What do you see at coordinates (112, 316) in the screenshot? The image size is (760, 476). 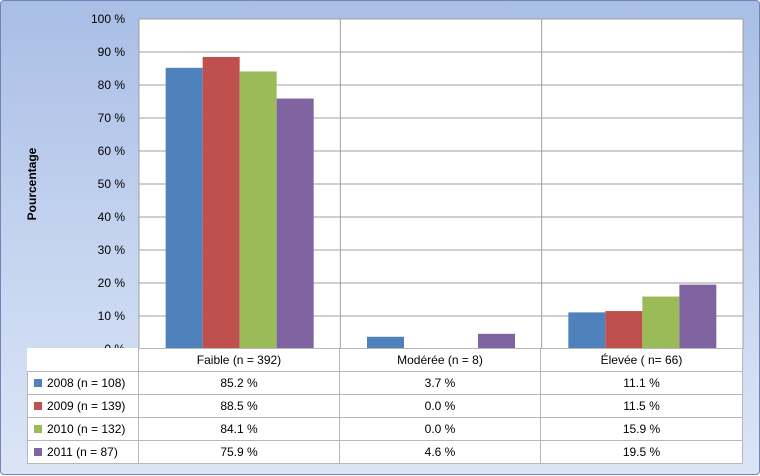 I see `y-tick-label: 10 %` at bounding box center [112, 316].